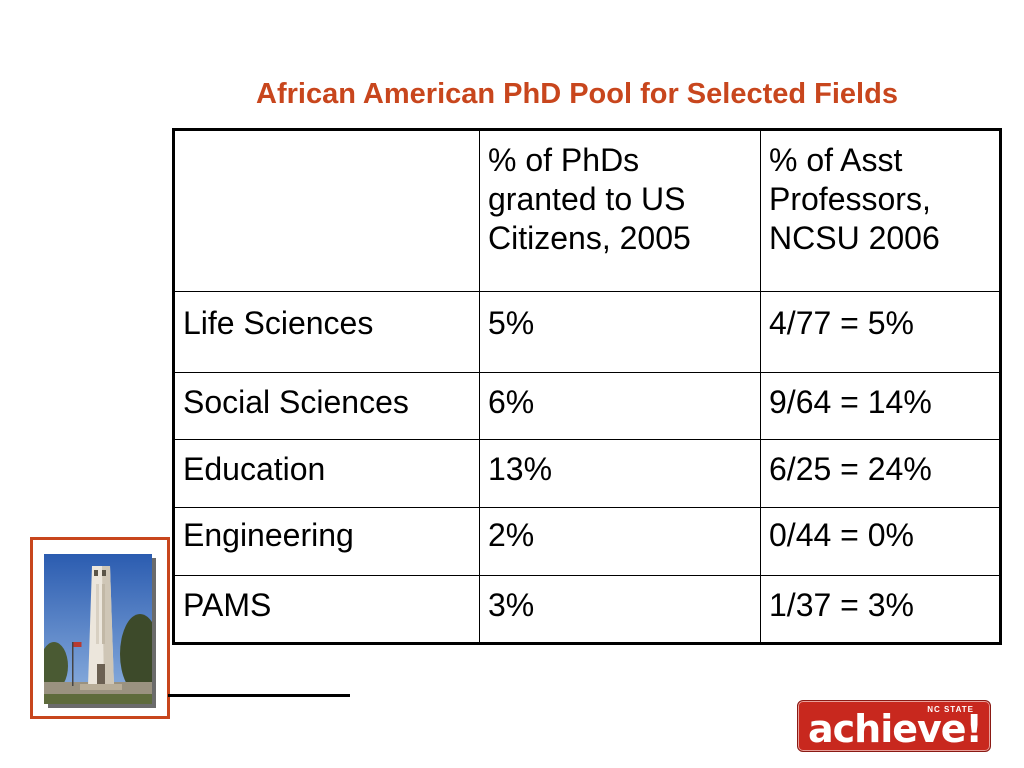  What do you see at coordinates (850, 199) in the screenshot?
I see `header-line: Professors,` at bounding box center [850, 199].